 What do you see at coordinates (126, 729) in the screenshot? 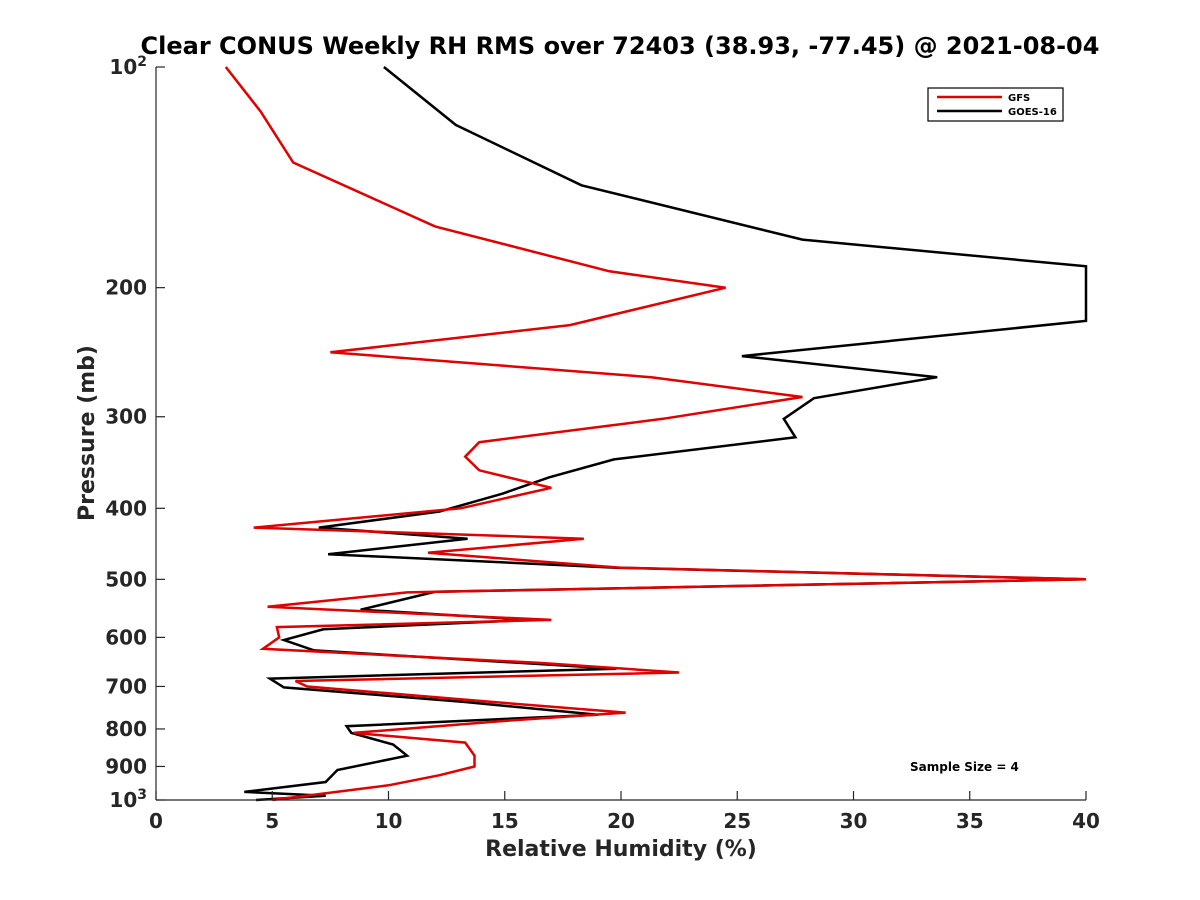
I see `y-tick-label: 800` at bounding box center [126, 729].